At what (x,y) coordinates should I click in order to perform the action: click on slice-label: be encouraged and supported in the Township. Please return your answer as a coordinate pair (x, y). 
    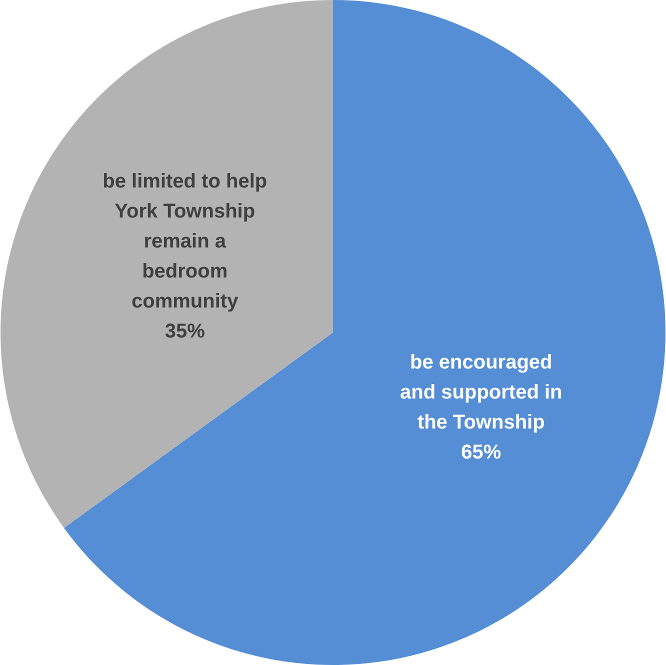
    Looking at the image, I should click on (481, 392).